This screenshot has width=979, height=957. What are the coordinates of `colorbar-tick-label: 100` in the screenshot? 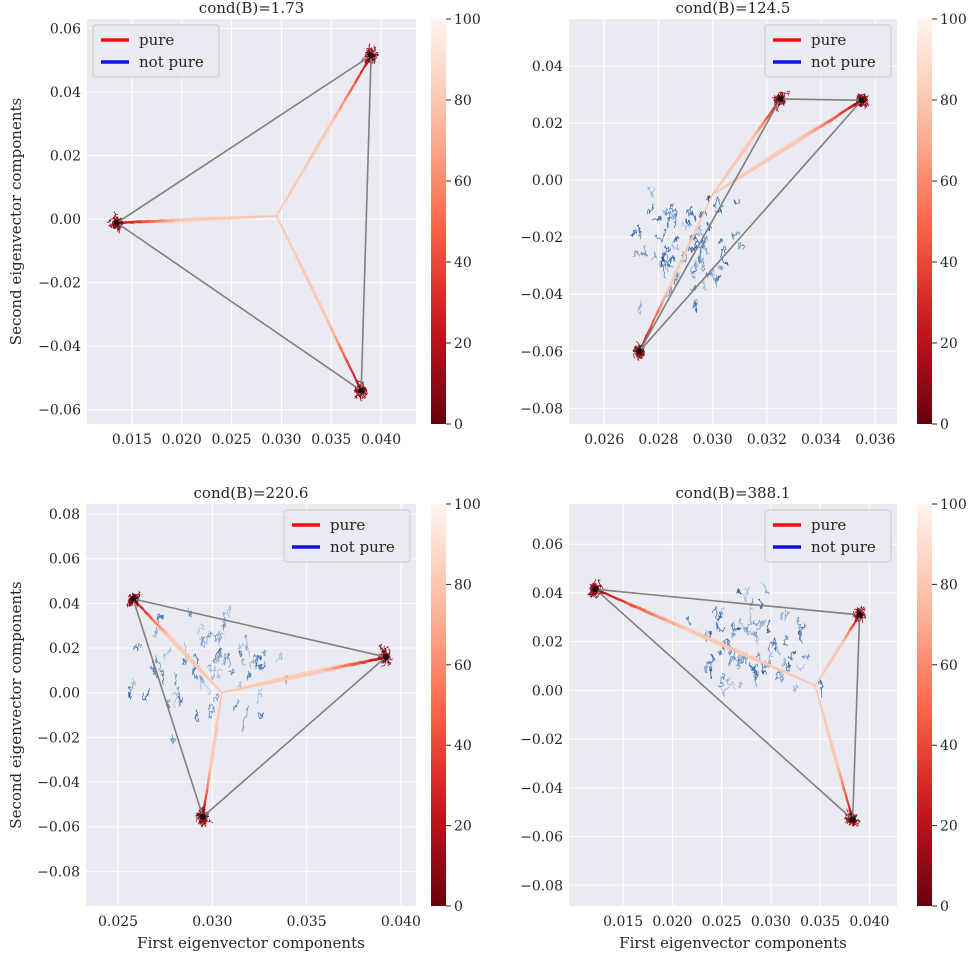 It's located at (953, 505).